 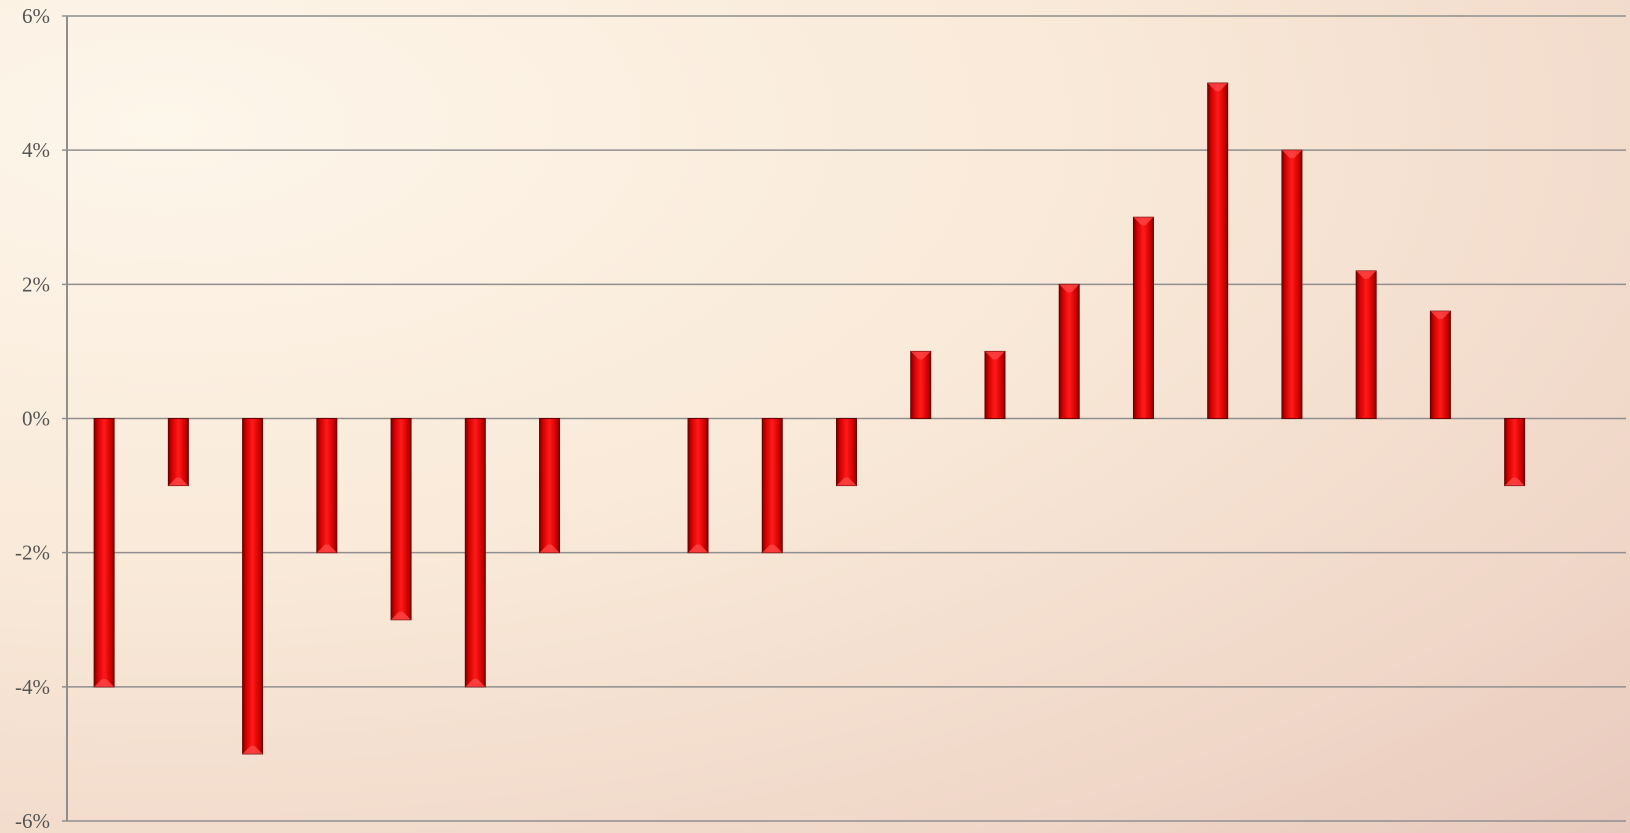 I want to click on y-tick-label: 0%, so click(x=36, y=419).